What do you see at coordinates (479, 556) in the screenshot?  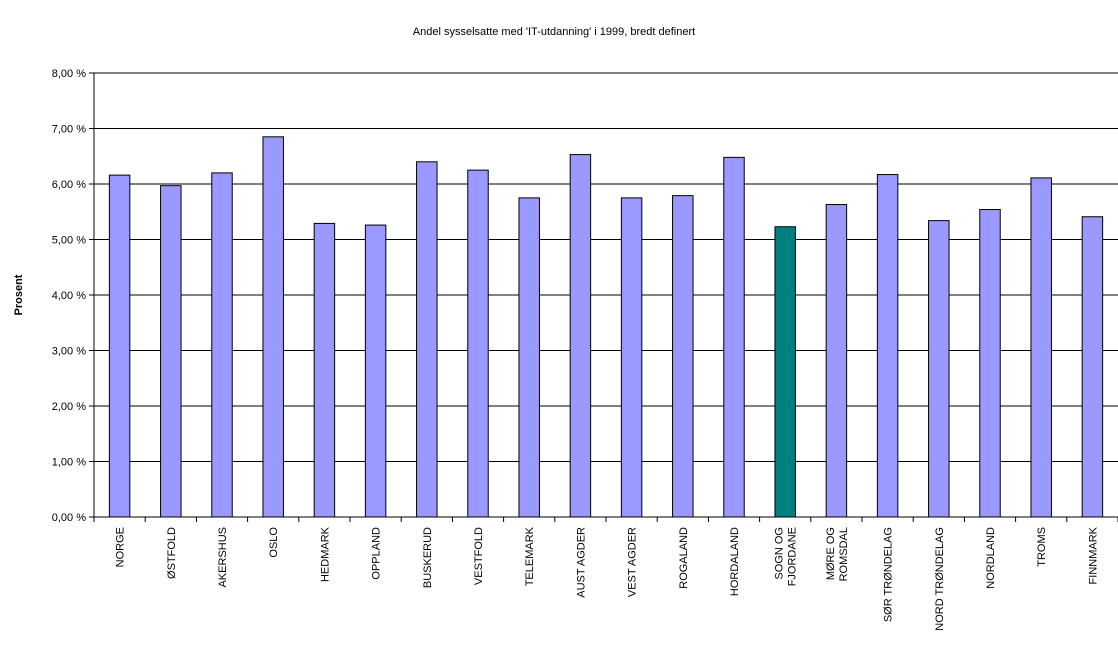 I see `x-tick-label: VESTFOLD` at bounding box center [479, 556].